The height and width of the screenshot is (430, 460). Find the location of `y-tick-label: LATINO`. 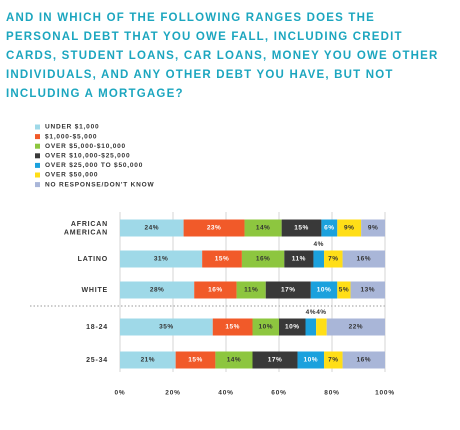

y-tick-label: LATINO is located at coordinates (93, 259).